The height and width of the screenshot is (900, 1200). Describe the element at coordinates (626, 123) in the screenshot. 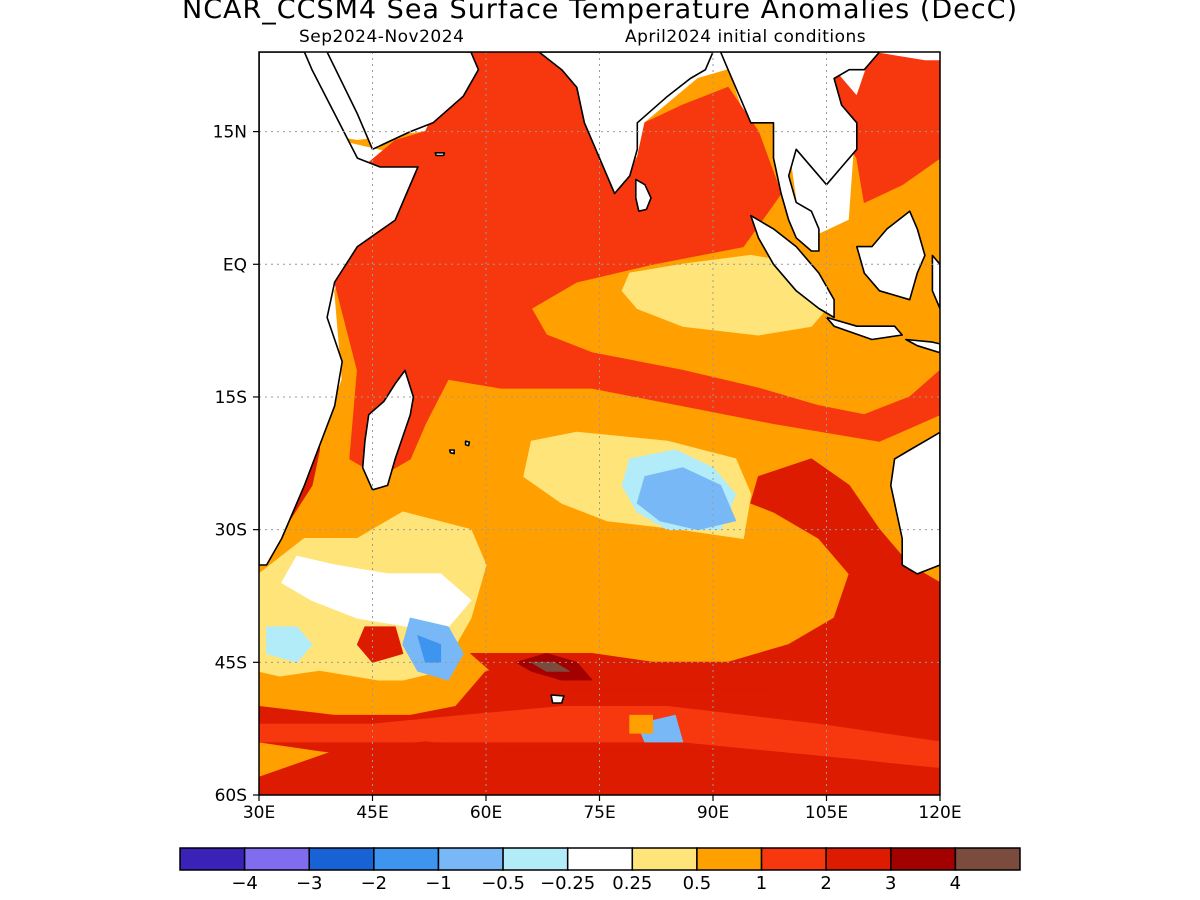

I see `land-india` at that location.